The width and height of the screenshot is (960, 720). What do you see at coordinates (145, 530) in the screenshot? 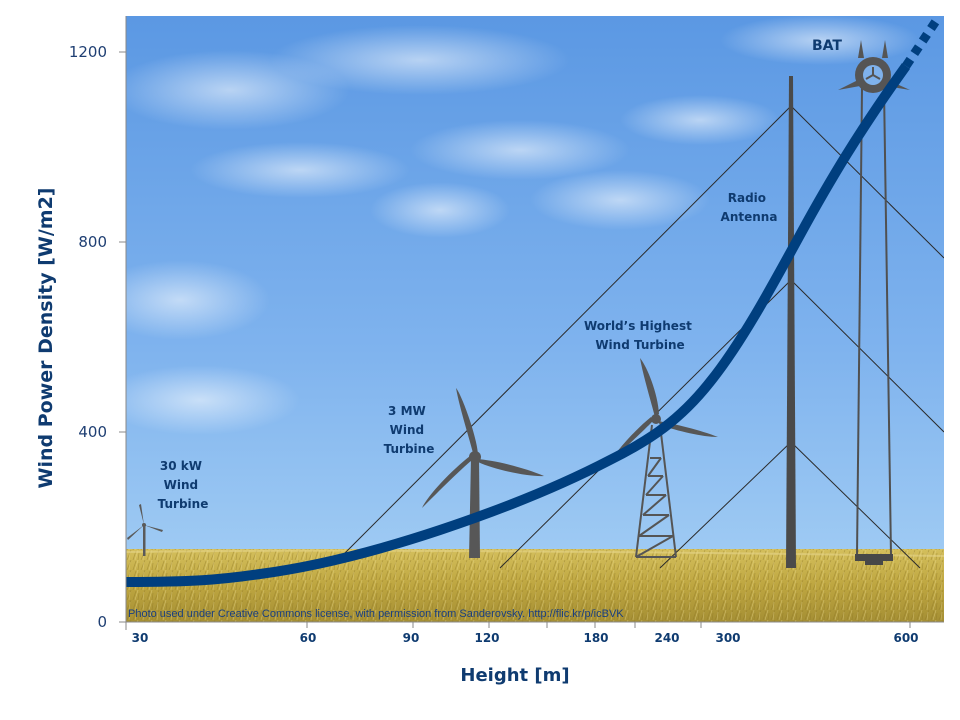
I see `small-turbine-icon` at bounding box center [145, 530].